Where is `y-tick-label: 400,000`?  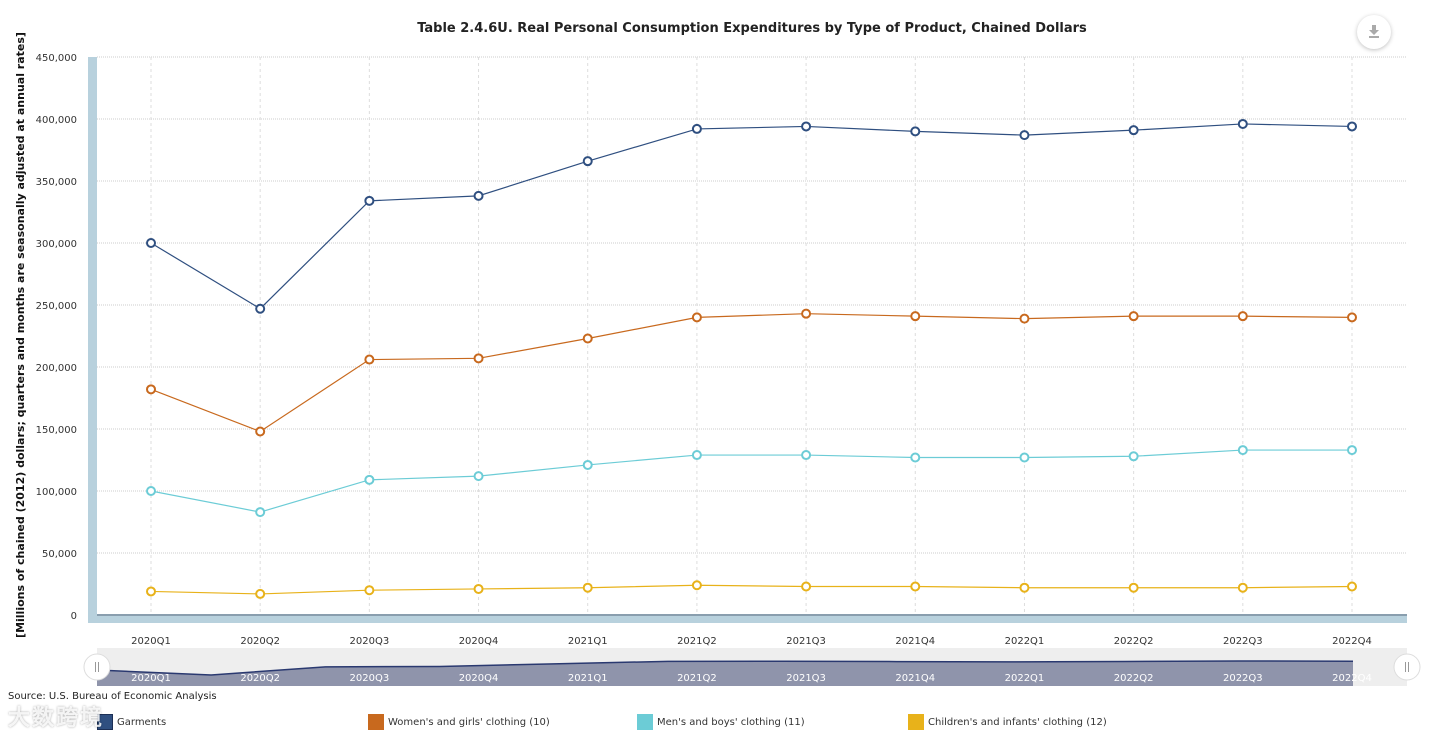
y-tick-label: 400,000 is located at coordinates (56, 120).